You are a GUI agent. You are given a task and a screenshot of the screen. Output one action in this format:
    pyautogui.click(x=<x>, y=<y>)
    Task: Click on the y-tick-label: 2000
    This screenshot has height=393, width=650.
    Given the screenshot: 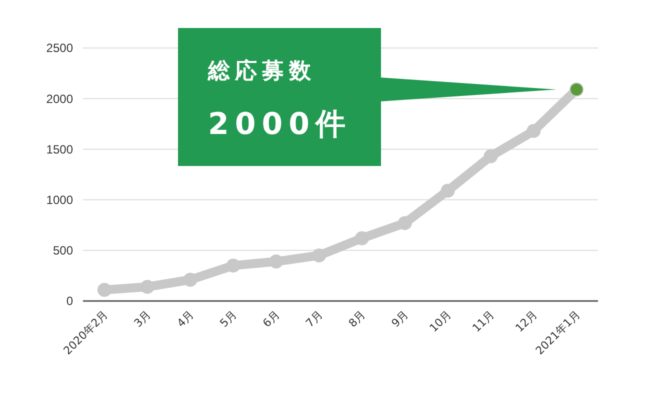 What is the action you would take?
    pyautogui.click(x=60, y=99)
    